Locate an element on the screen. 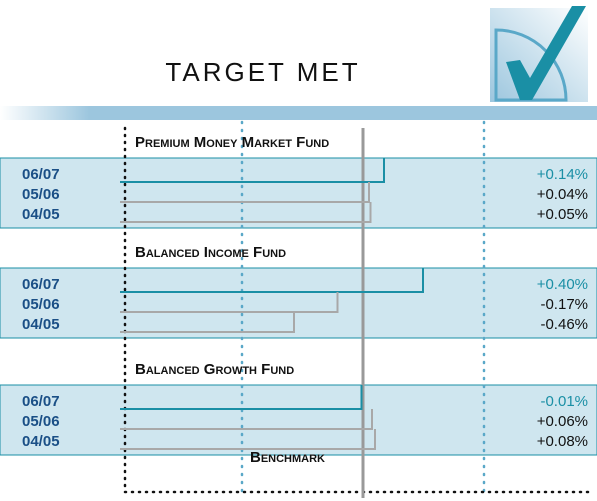 The height and width of the screenshot is (501, 597). value-label: +0.40% is located at coordinates (562, 284).